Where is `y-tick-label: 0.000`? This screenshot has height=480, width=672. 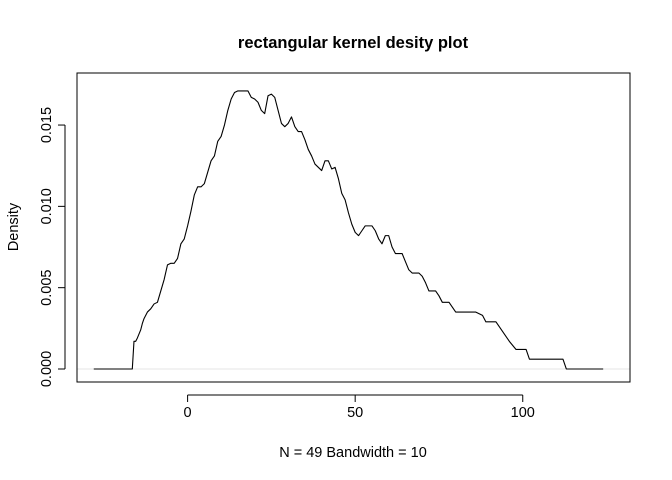
y-tick-label: 0.000 is located at coordinates (47, 369).